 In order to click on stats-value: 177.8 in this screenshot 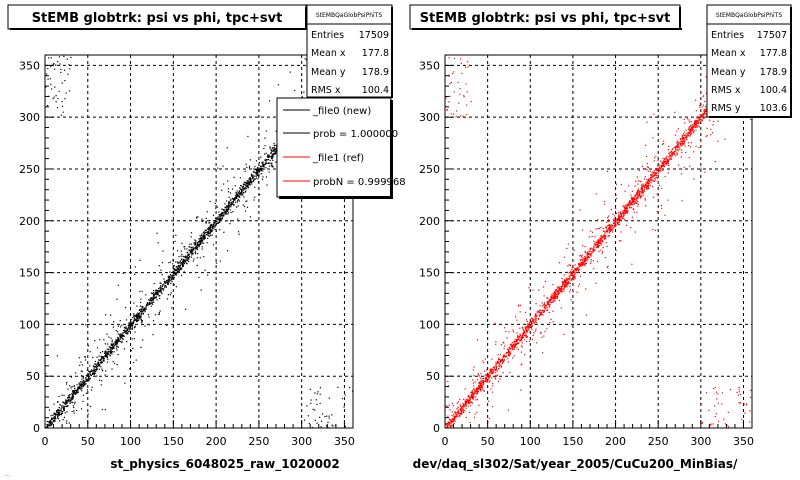, I will do `click(375, 53)`.